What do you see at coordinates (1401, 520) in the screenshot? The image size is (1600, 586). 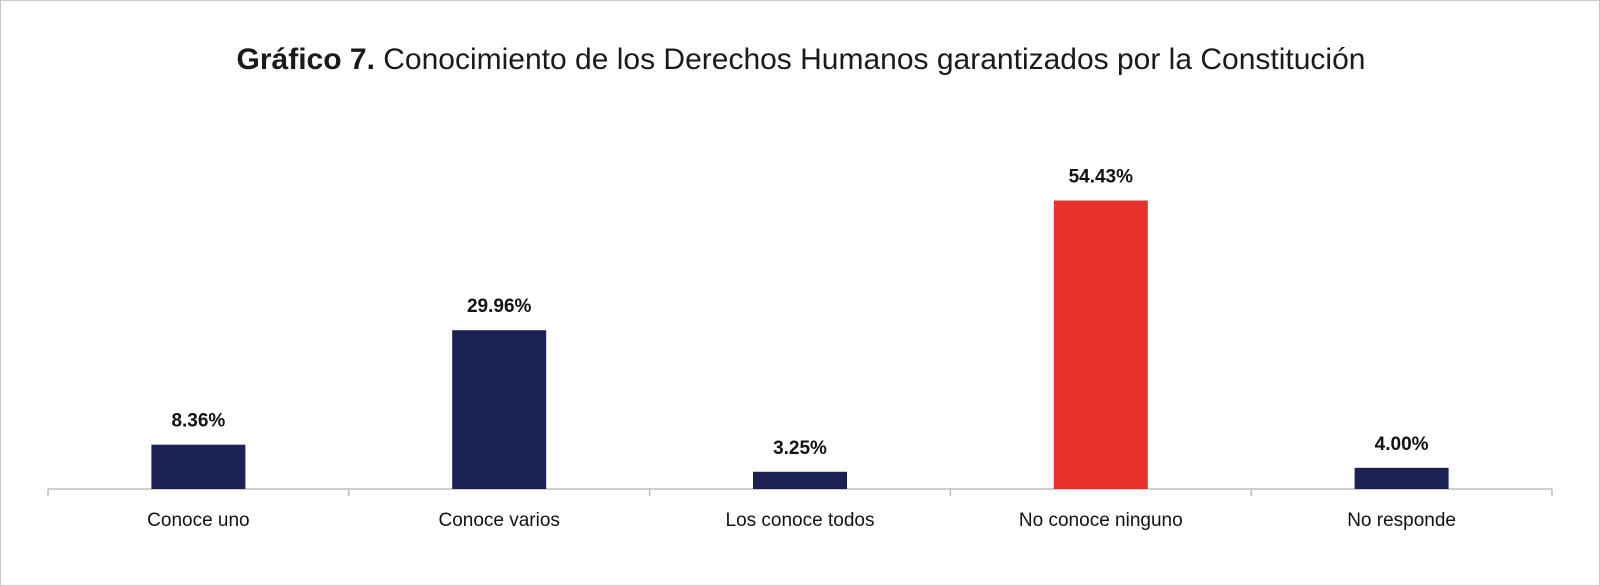 I see `category-label: No responde` at bounding box center [1401, 520].